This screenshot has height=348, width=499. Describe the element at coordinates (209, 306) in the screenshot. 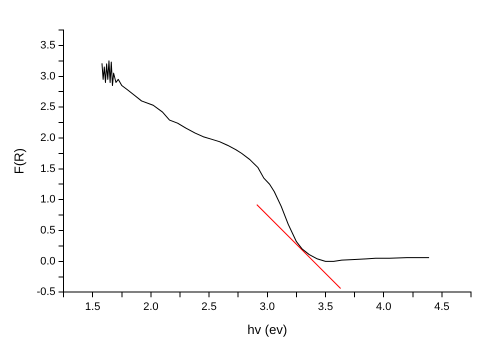

I see `x-tick-label: 2.5` at that location.